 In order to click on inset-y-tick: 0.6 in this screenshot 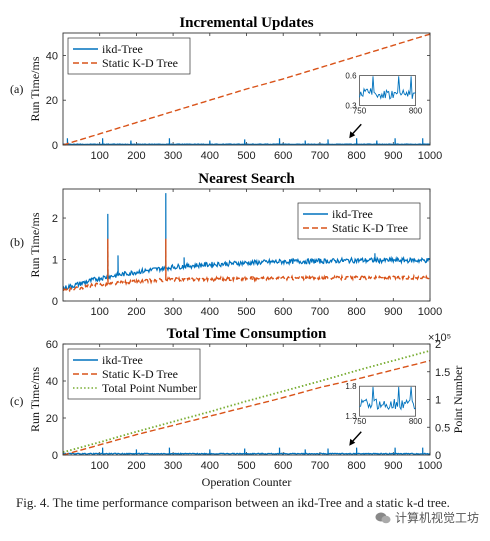, I will do `click(351, 76)`.